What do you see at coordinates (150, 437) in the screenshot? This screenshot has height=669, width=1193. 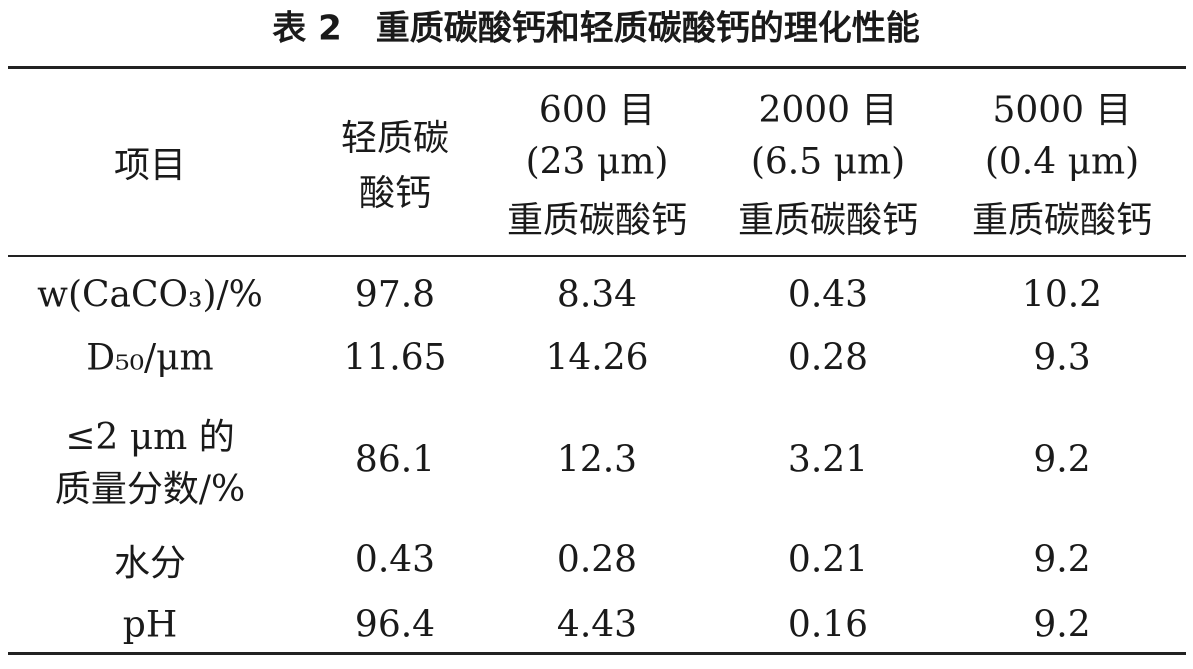 I see `row-label: ≤2 μm 的` at bounding box center [150, 437].